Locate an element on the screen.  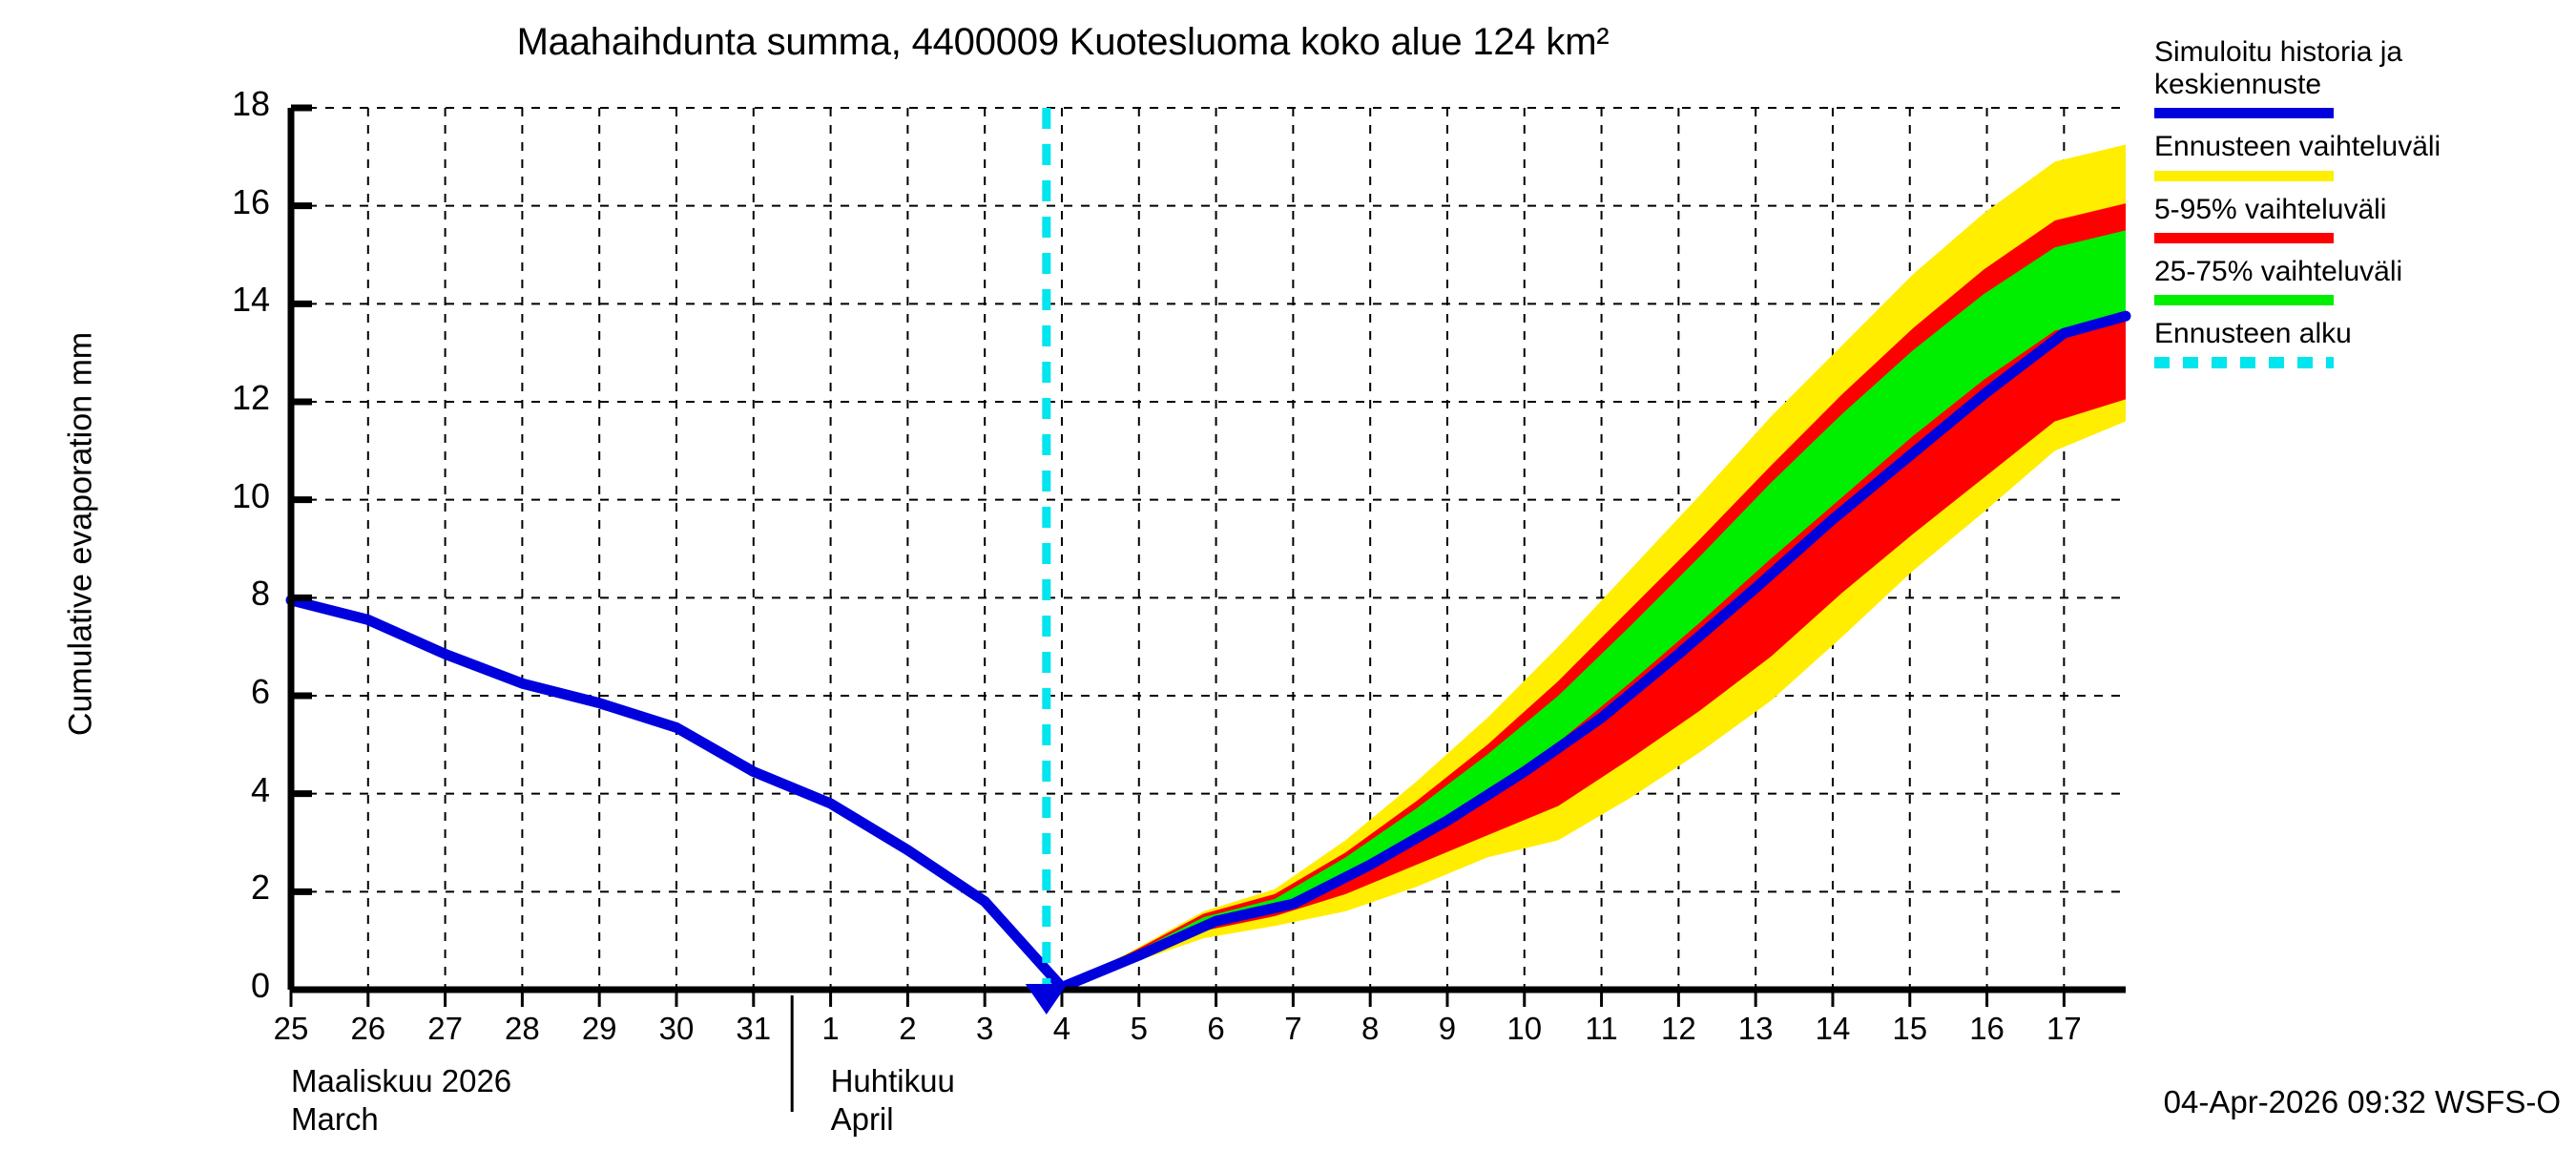
month-label-march: Maaliskuu 2026 March is located at coordinates (401, 1101).